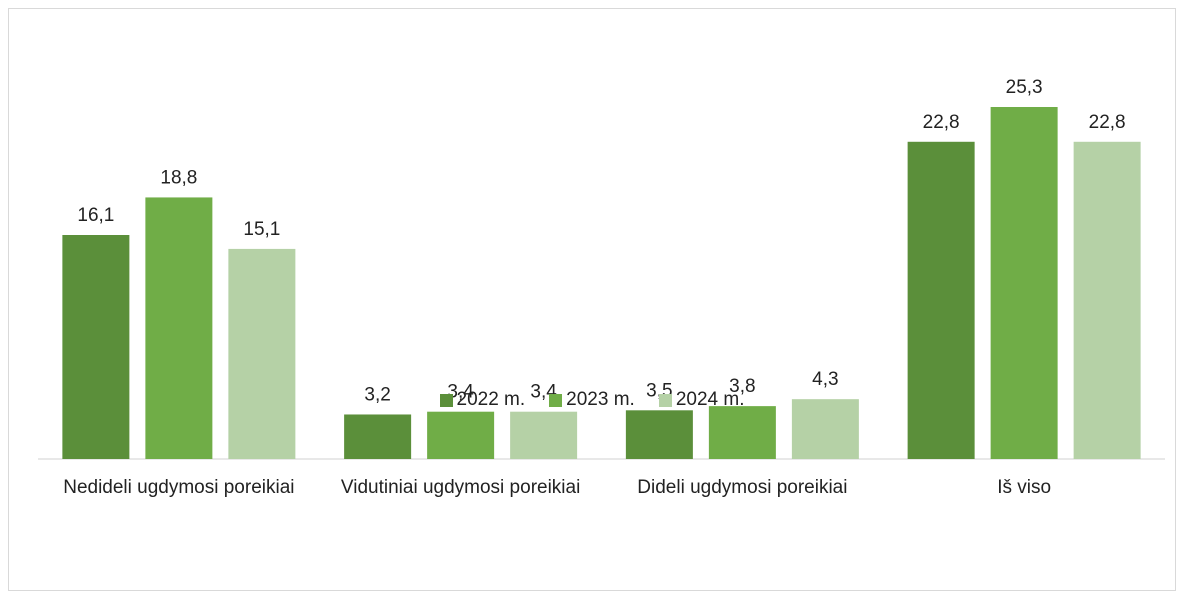 The width and height of the screenshot is (1184, 597). What do you see at coordinates (179, 487) in the screenshot?
I see `x-tick-label: Nedideli ugdymosi poreikiai` at bounding box center [179, 487].